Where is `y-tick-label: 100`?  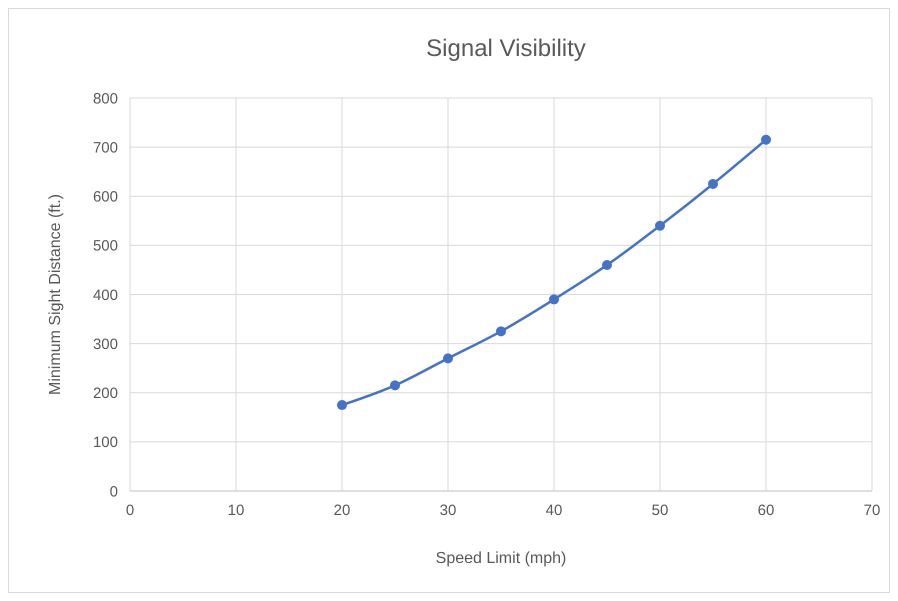 y-tick-label: 100 is located at coordinates (105, 443).